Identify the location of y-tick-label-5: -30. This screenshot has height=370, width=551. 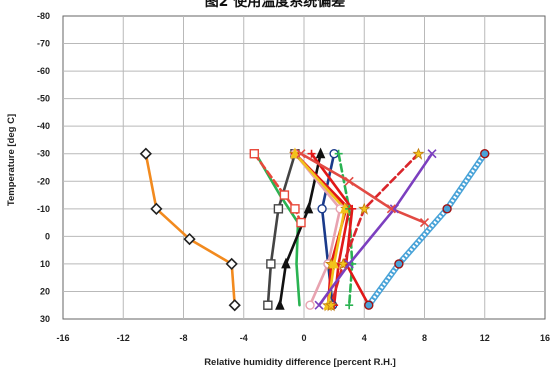
(43, 154).